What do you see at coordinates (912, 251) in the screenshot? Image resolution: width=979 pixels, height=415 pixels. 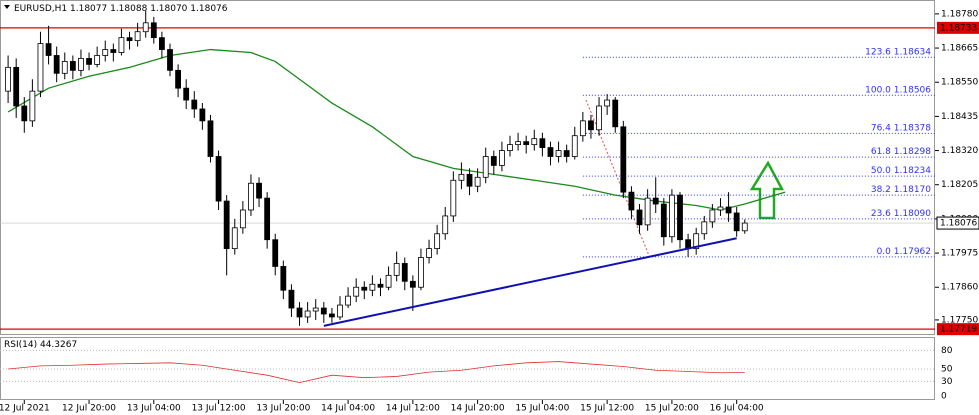 I see `fib-price: 1.17962` at bounding box center [912, 251].